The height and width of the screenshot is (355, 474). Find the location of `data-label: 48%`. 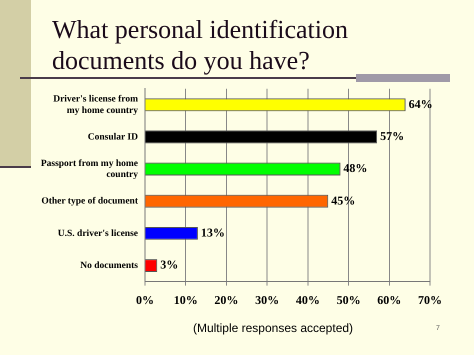

data-label: 48% is located at coordinates (355, 168).